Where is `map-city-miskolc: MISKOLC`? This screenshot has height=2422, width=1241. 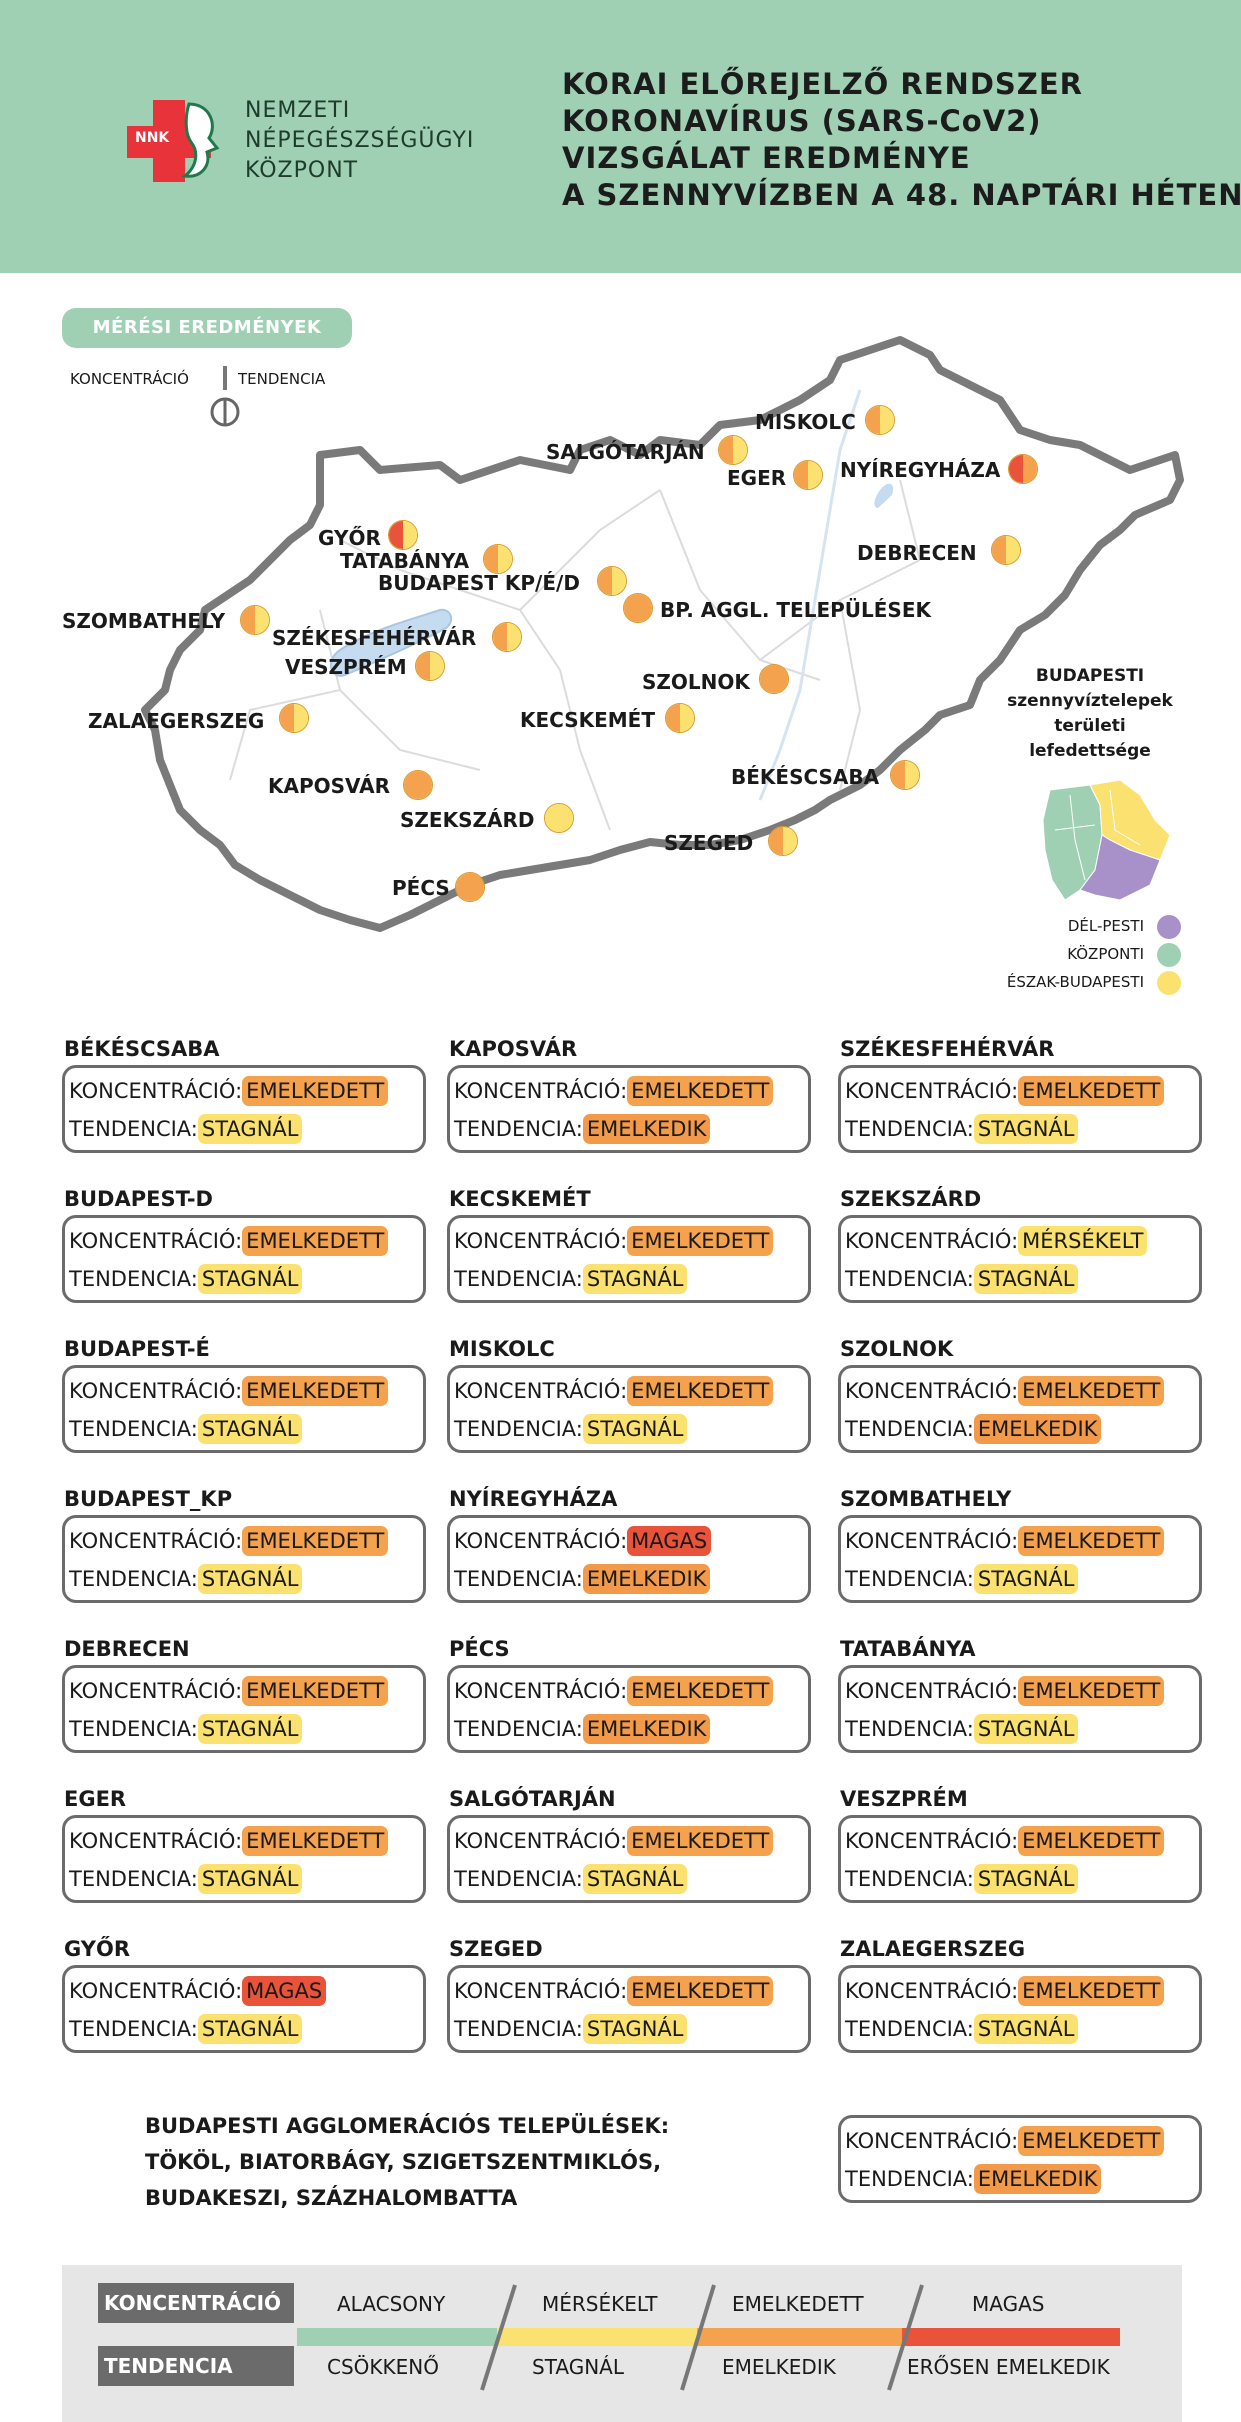
map-city-miskolc: MISKOLC is located at coordinates (805, 422).